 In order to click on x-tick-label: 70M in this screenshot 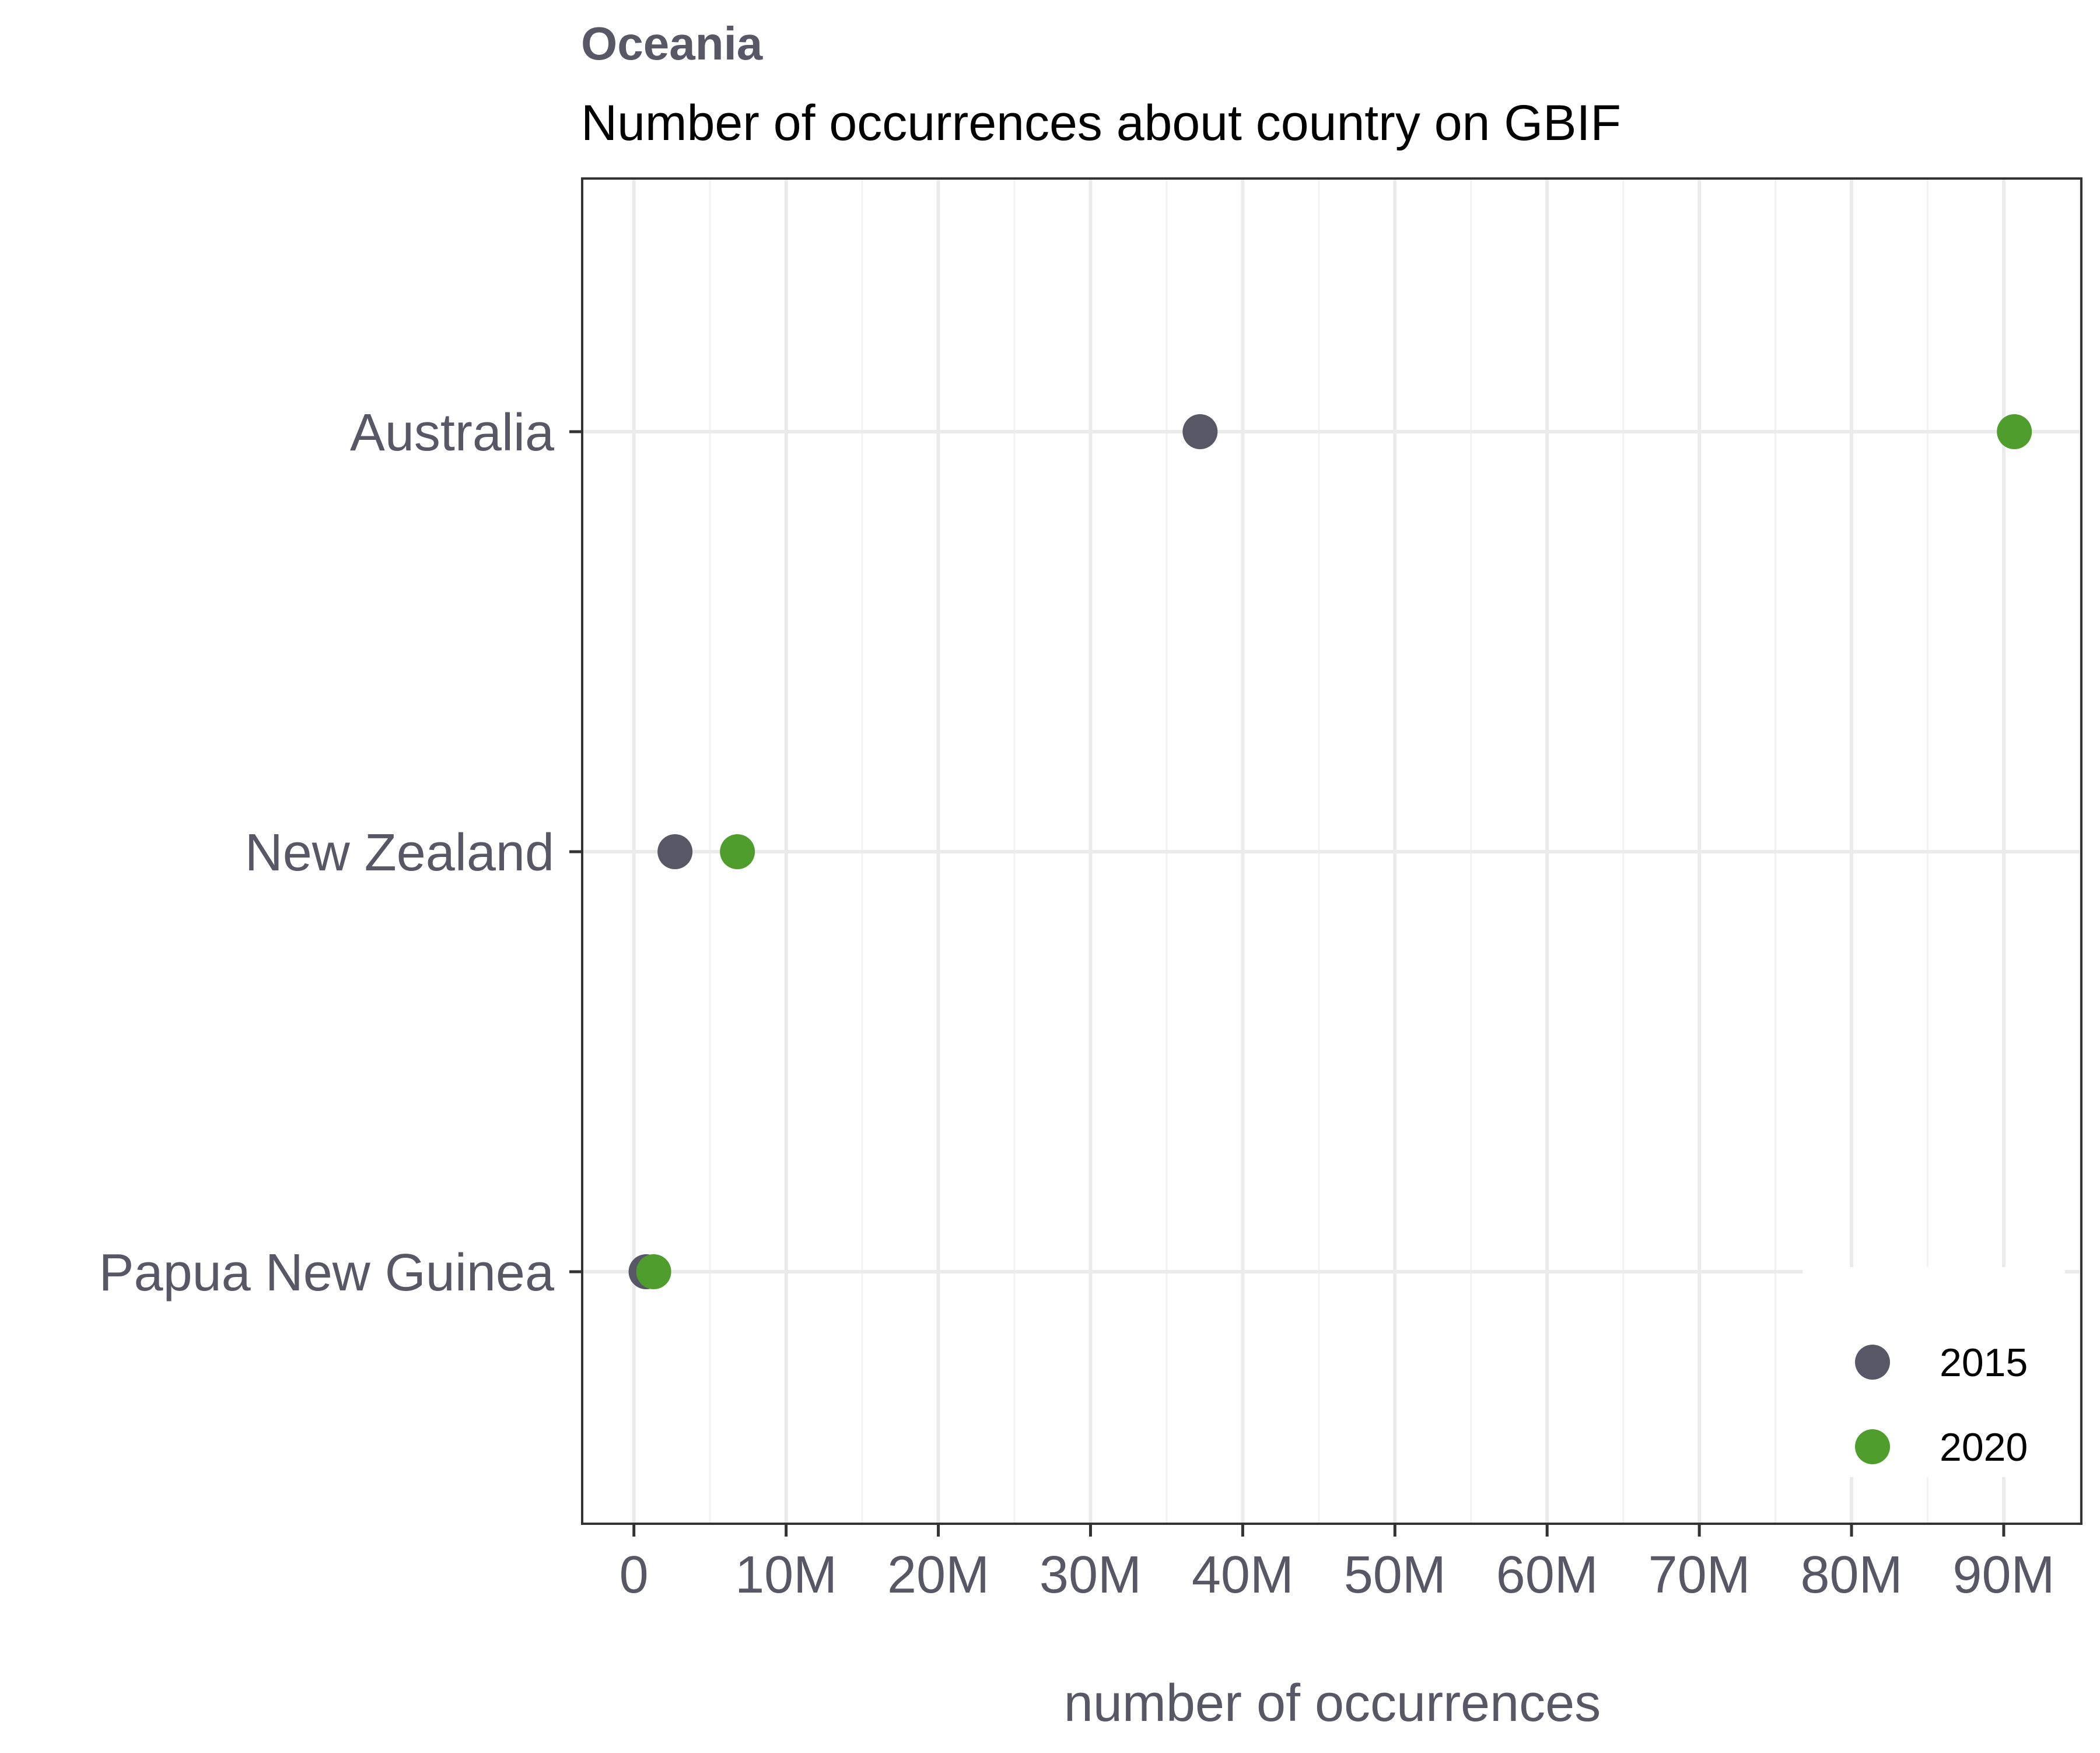, I will do `click(1699, 1575)`.